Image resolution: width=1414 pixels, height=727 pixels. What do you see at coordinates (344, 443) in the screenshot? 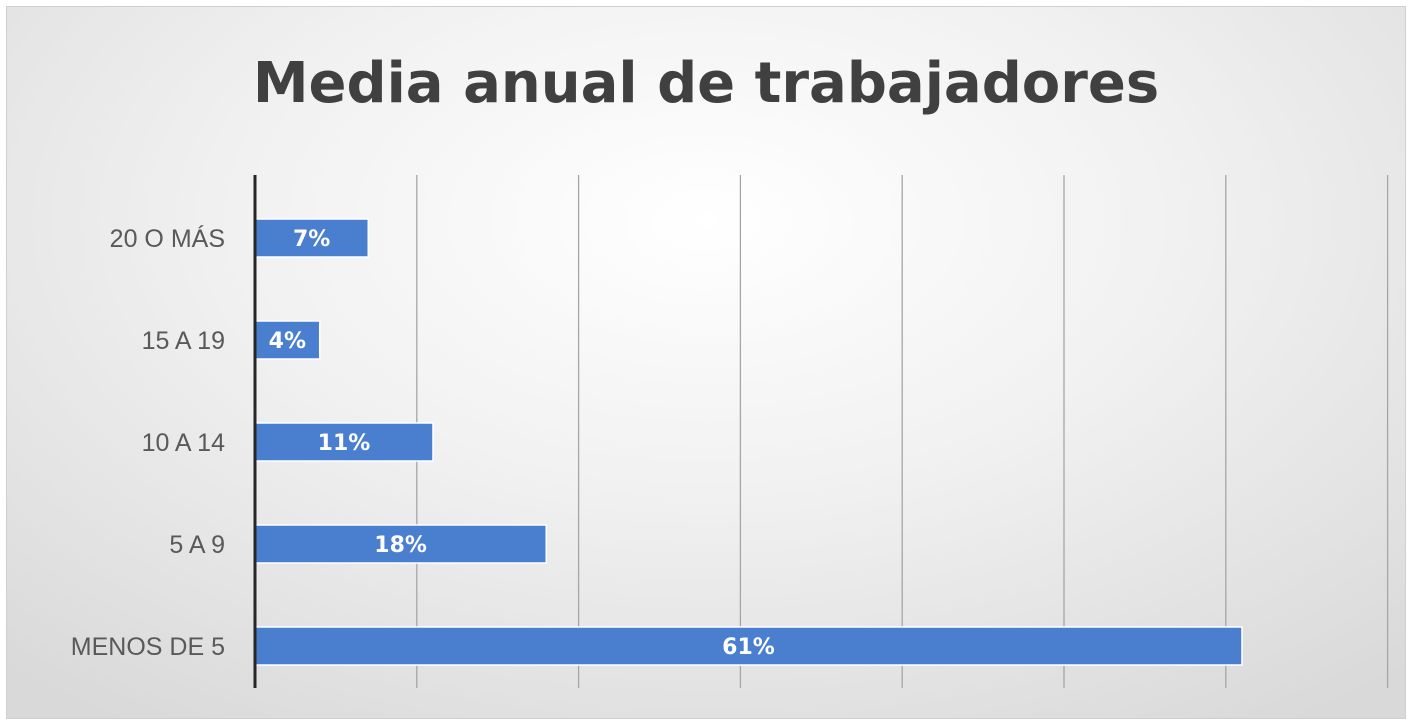
I see `data-label-2: 11%` at bounding box center [344, 443].